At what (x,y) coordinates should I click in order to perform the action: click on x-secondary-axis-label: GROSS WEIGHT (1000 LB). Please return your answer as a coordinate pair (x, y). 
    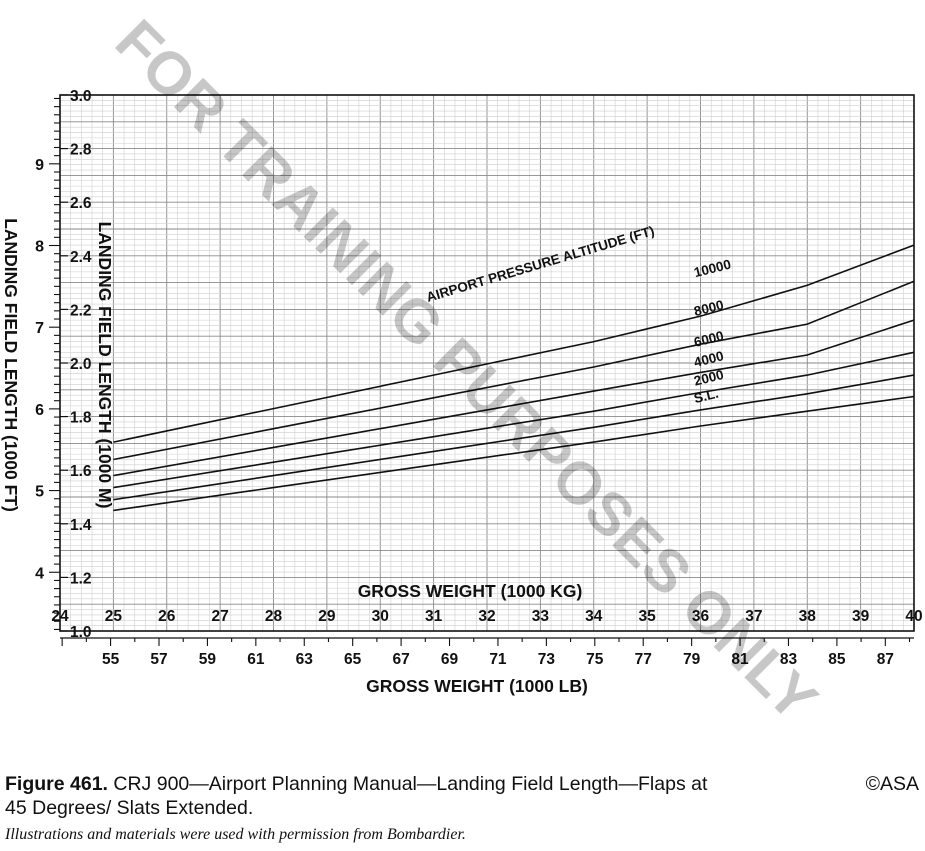
    Looking at the image, I should click on (477, 686).